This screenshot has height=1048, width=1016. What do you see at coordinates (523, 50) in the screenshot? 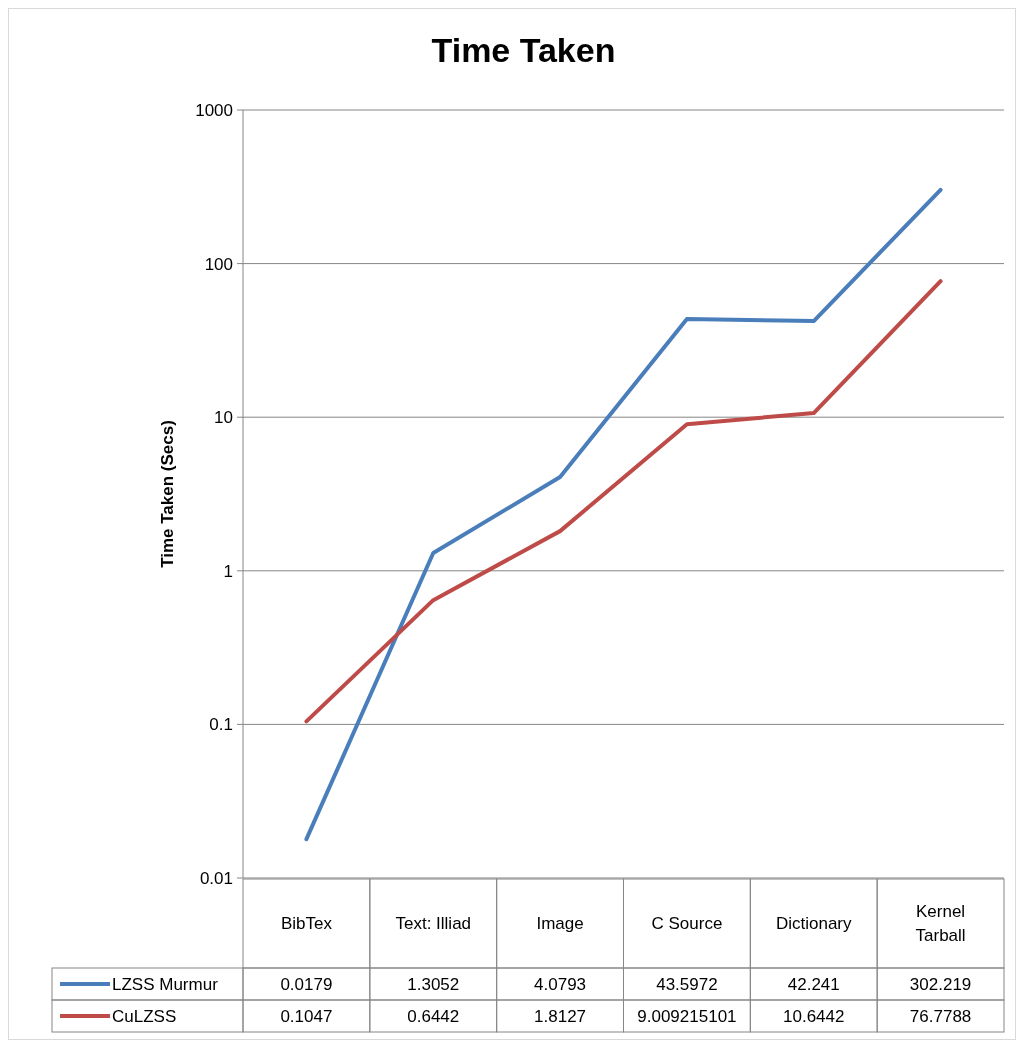
I see `chart-title: Time Taken` at bounding box center [523, 50].